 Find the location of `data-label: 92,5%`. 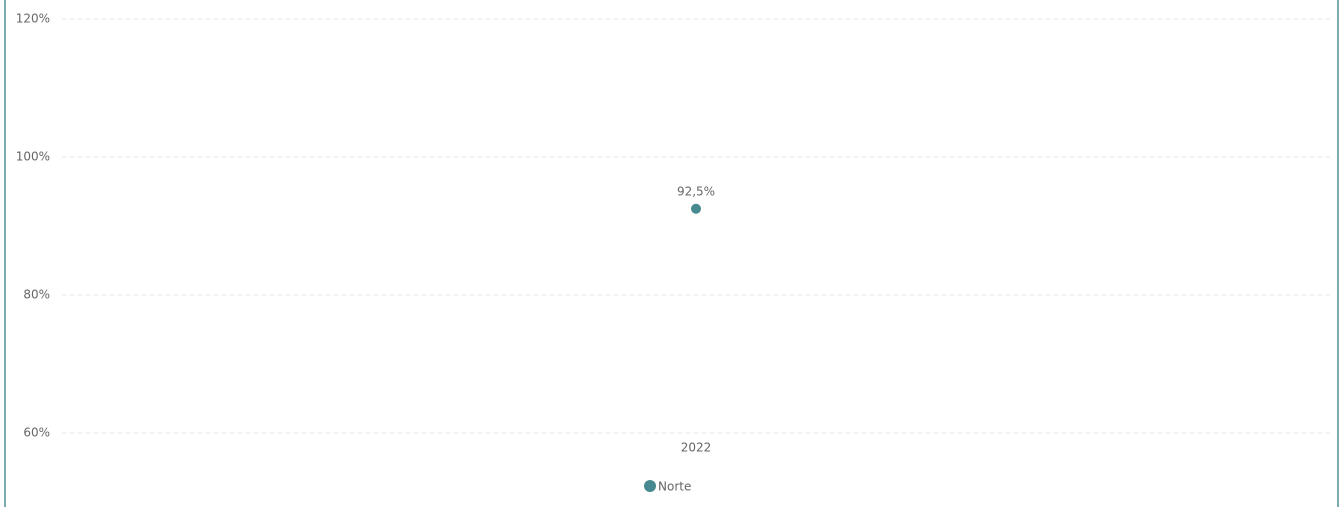

data-label: 92,5% is located at coordinates (696, 191).